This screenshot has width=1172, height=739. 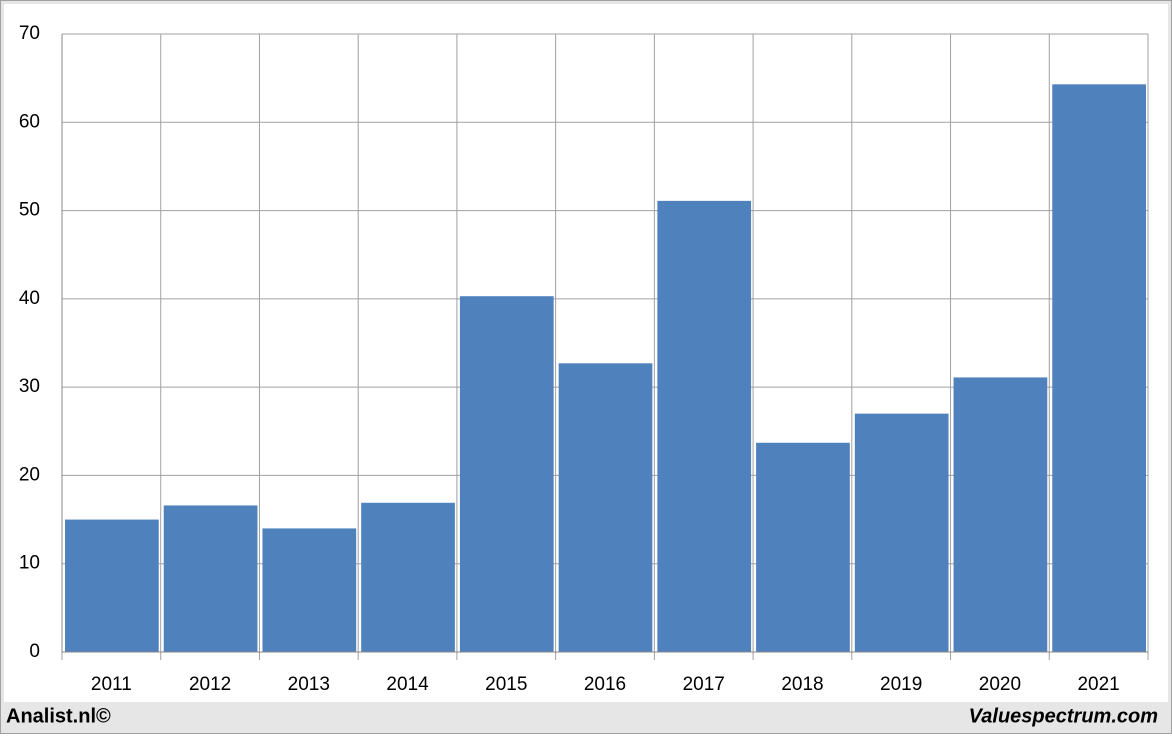 What do you see at coordinates (704, 684) in the screenshot?
I see `x-tick-label: 2017` at bounding box center [704, 684].